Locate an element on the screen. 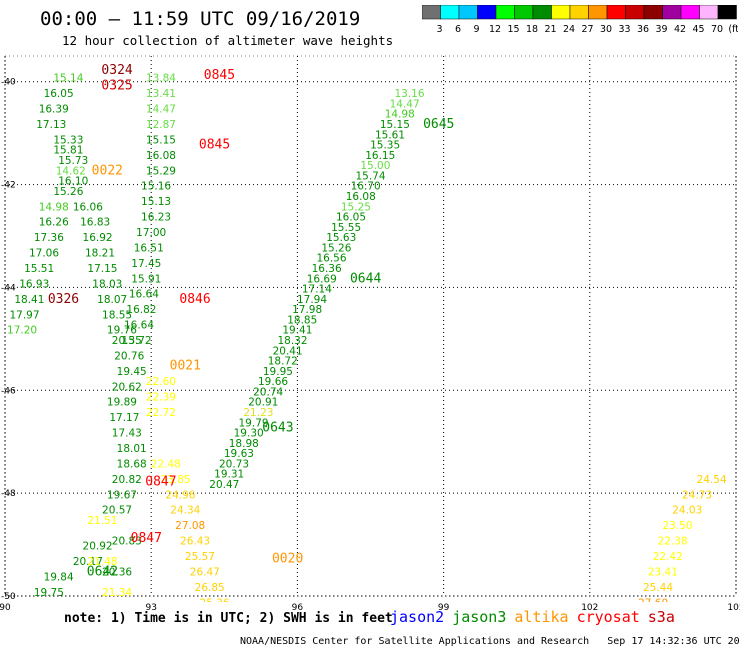 The image size is (740, 650). swh-value: 15.91 is located at coordinates (146, 279).